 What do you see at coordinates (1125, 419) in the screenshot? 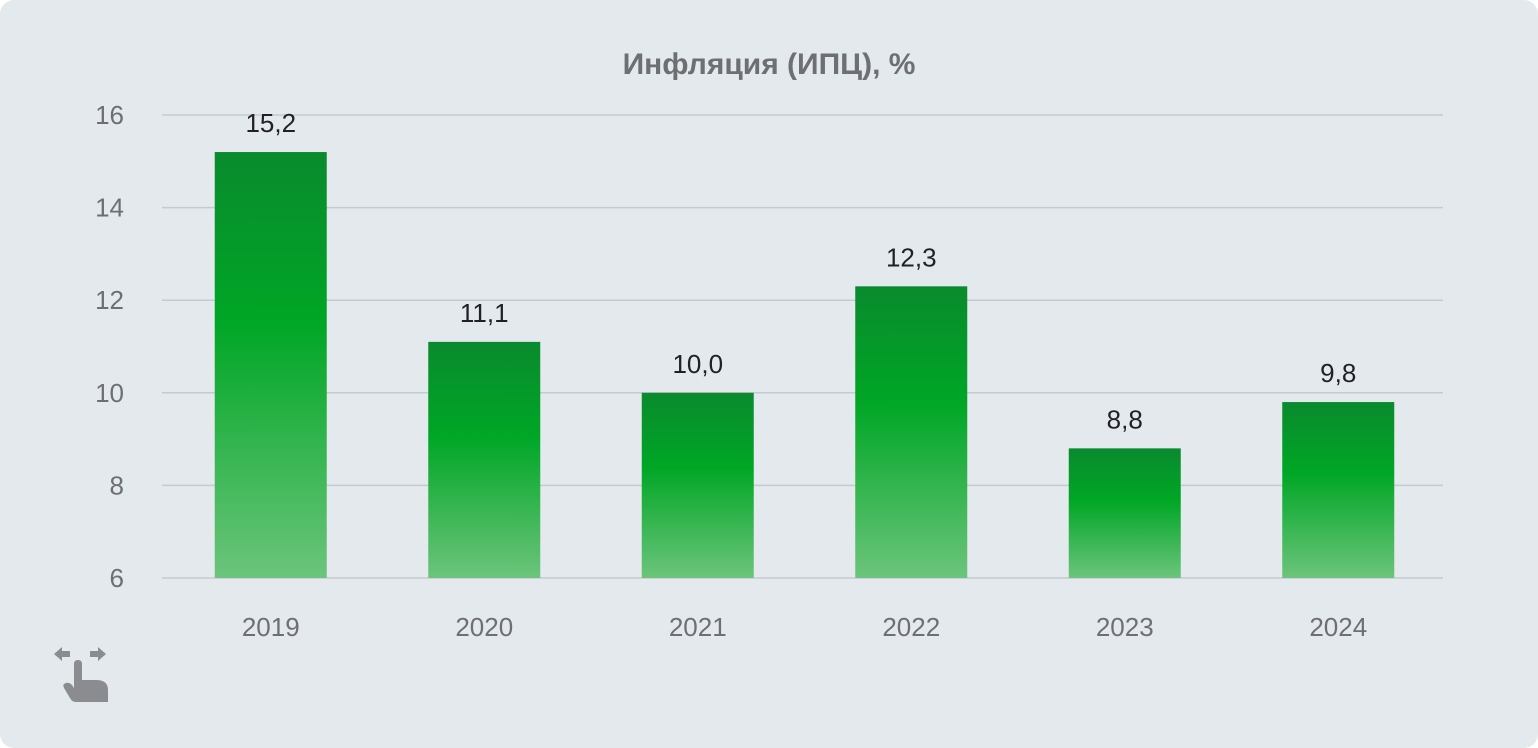
I see `bar-value-label: 8,8` at bounding box center [1125, 419].